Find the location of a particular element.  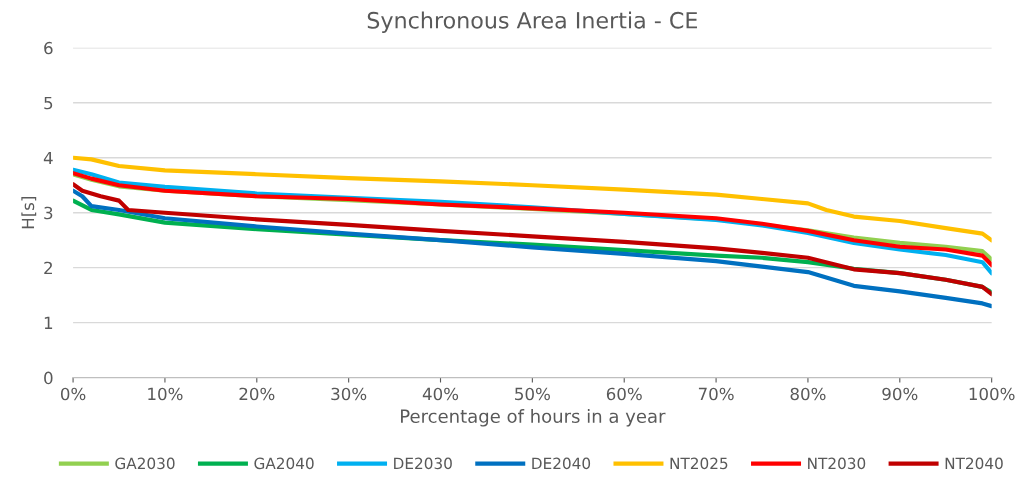

x-tick-label: 10% is located at coordinates (165, 394).